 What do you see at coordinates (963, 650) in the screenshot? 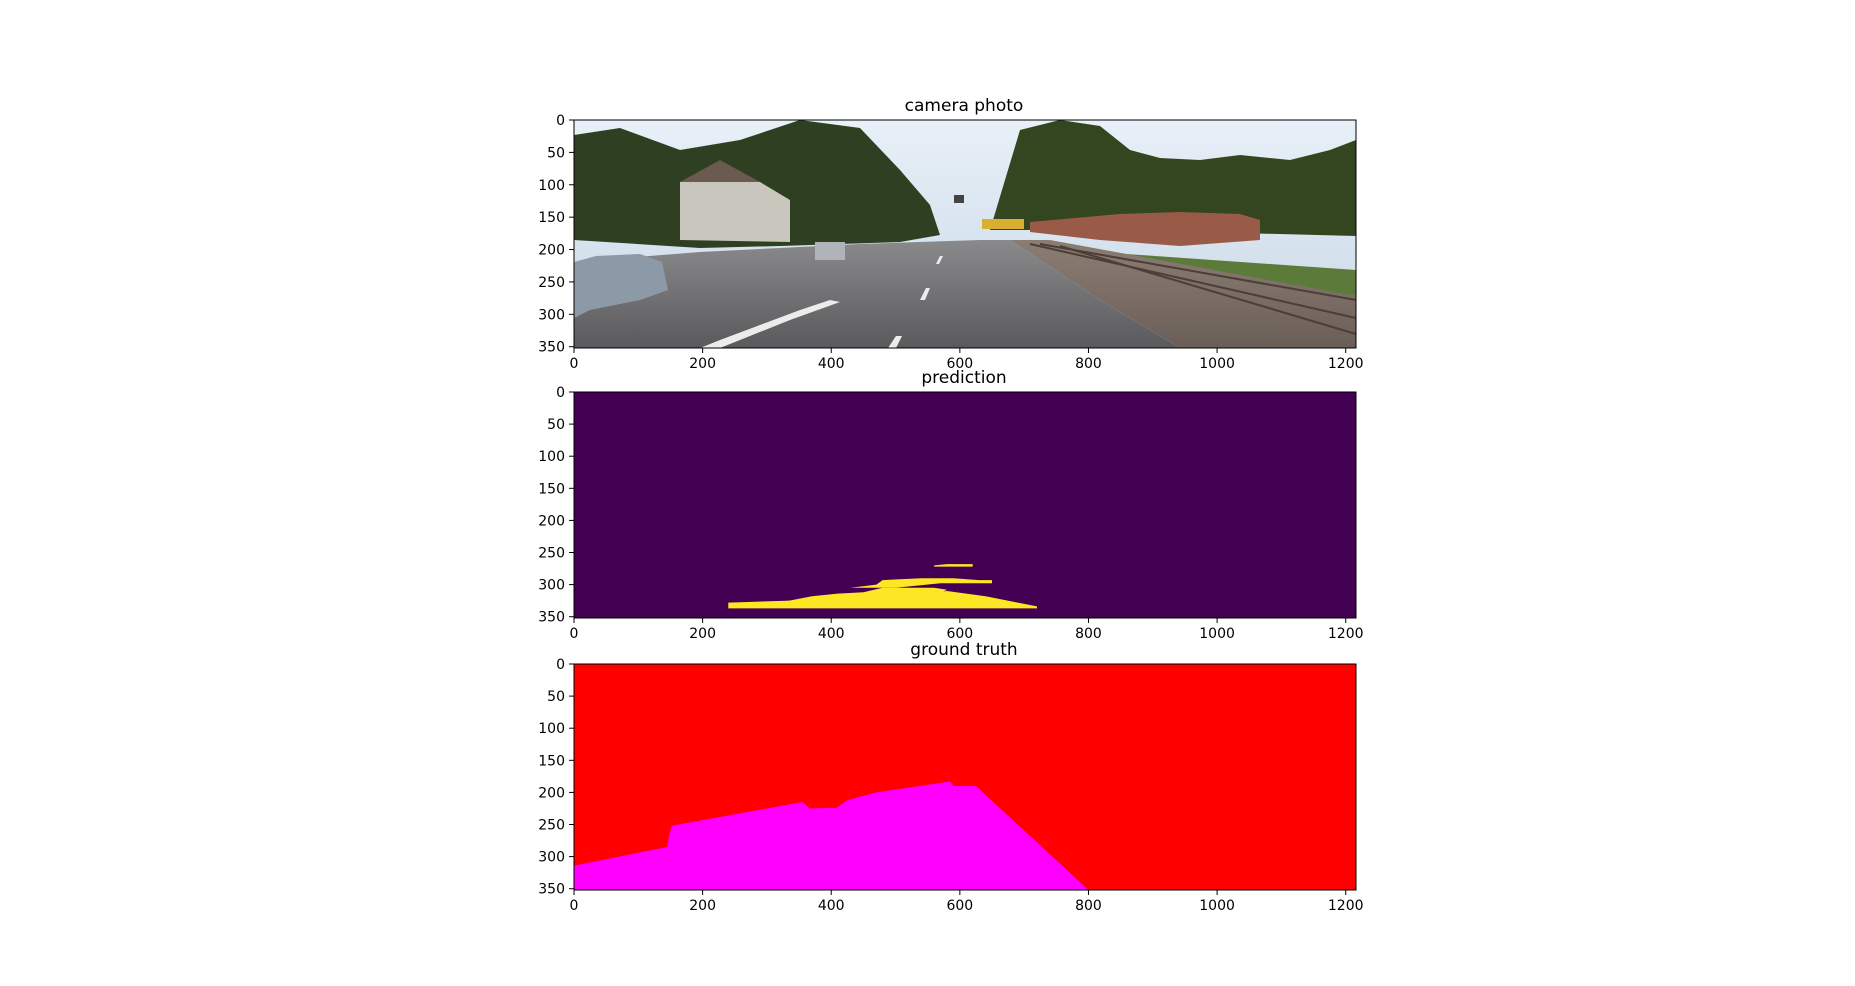
I see `title-ground-truth: ground truth` at bounding box center [963, 650].